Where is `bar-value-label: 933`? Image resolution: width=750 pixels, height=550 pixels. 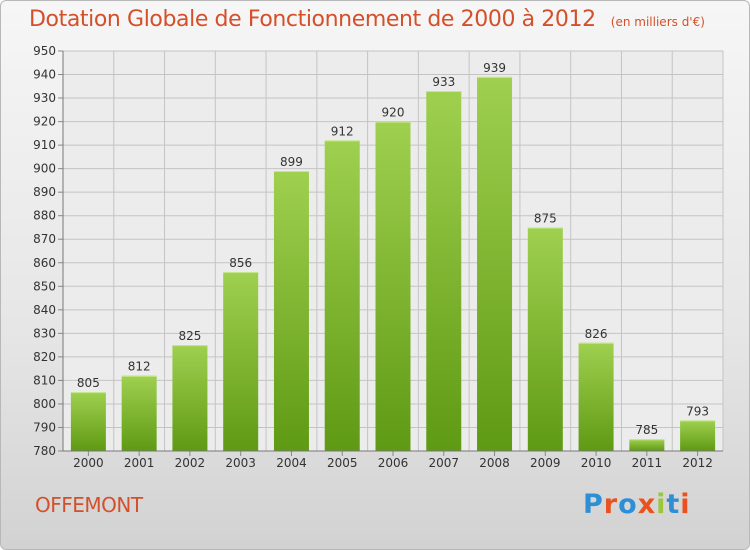
bar-value-label: 933 is located at coordinates (443, 82).